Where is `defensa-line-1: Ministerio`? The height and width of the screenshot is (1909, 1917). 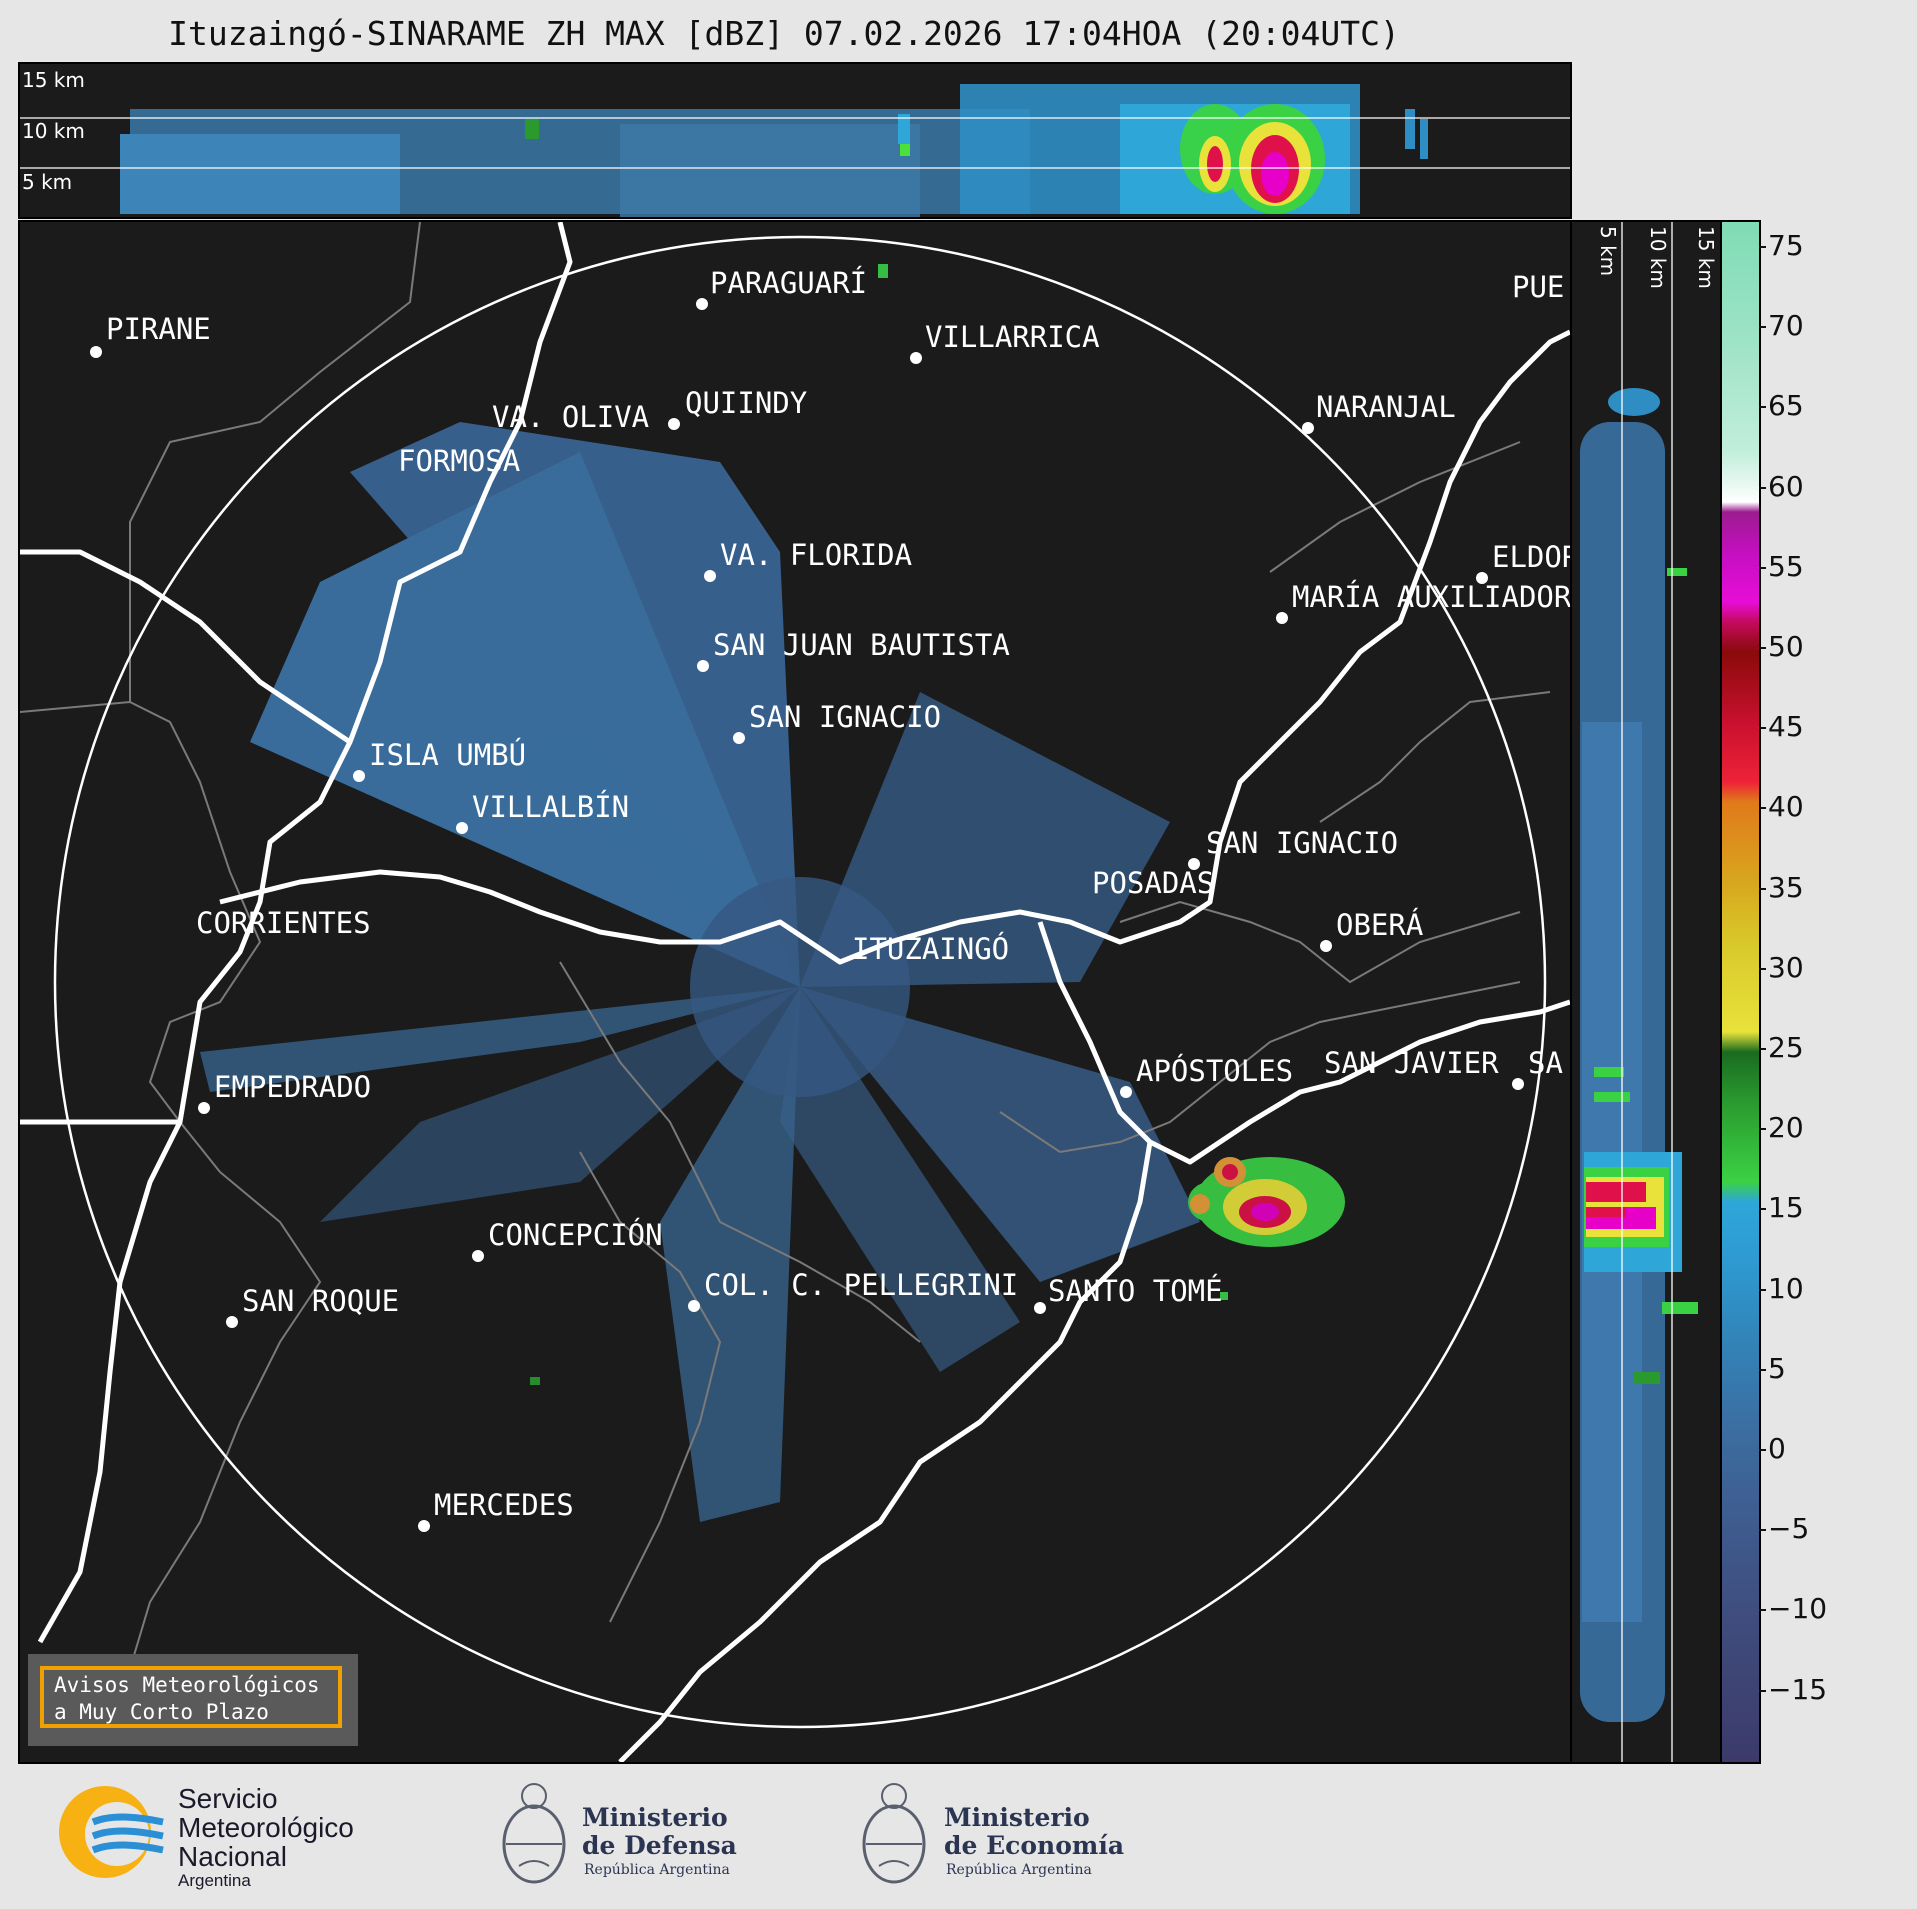 defensa-line-1: Ministerio is located at coordinates (655, 1817).